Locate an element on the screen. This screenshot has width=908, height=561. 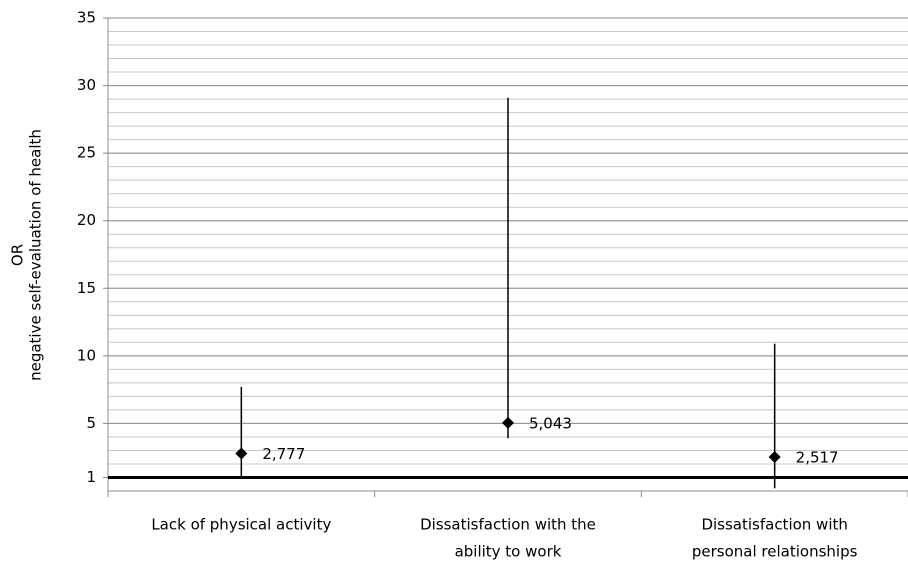
y-tick-label: 35 is located at coordinates (86, 18).